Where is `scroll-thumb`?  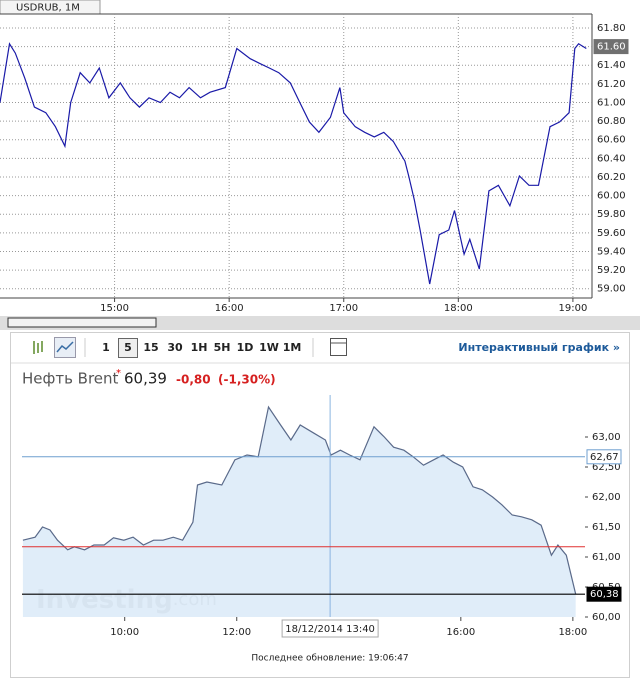 scroll-thumb is located at coordinates (82, 322).